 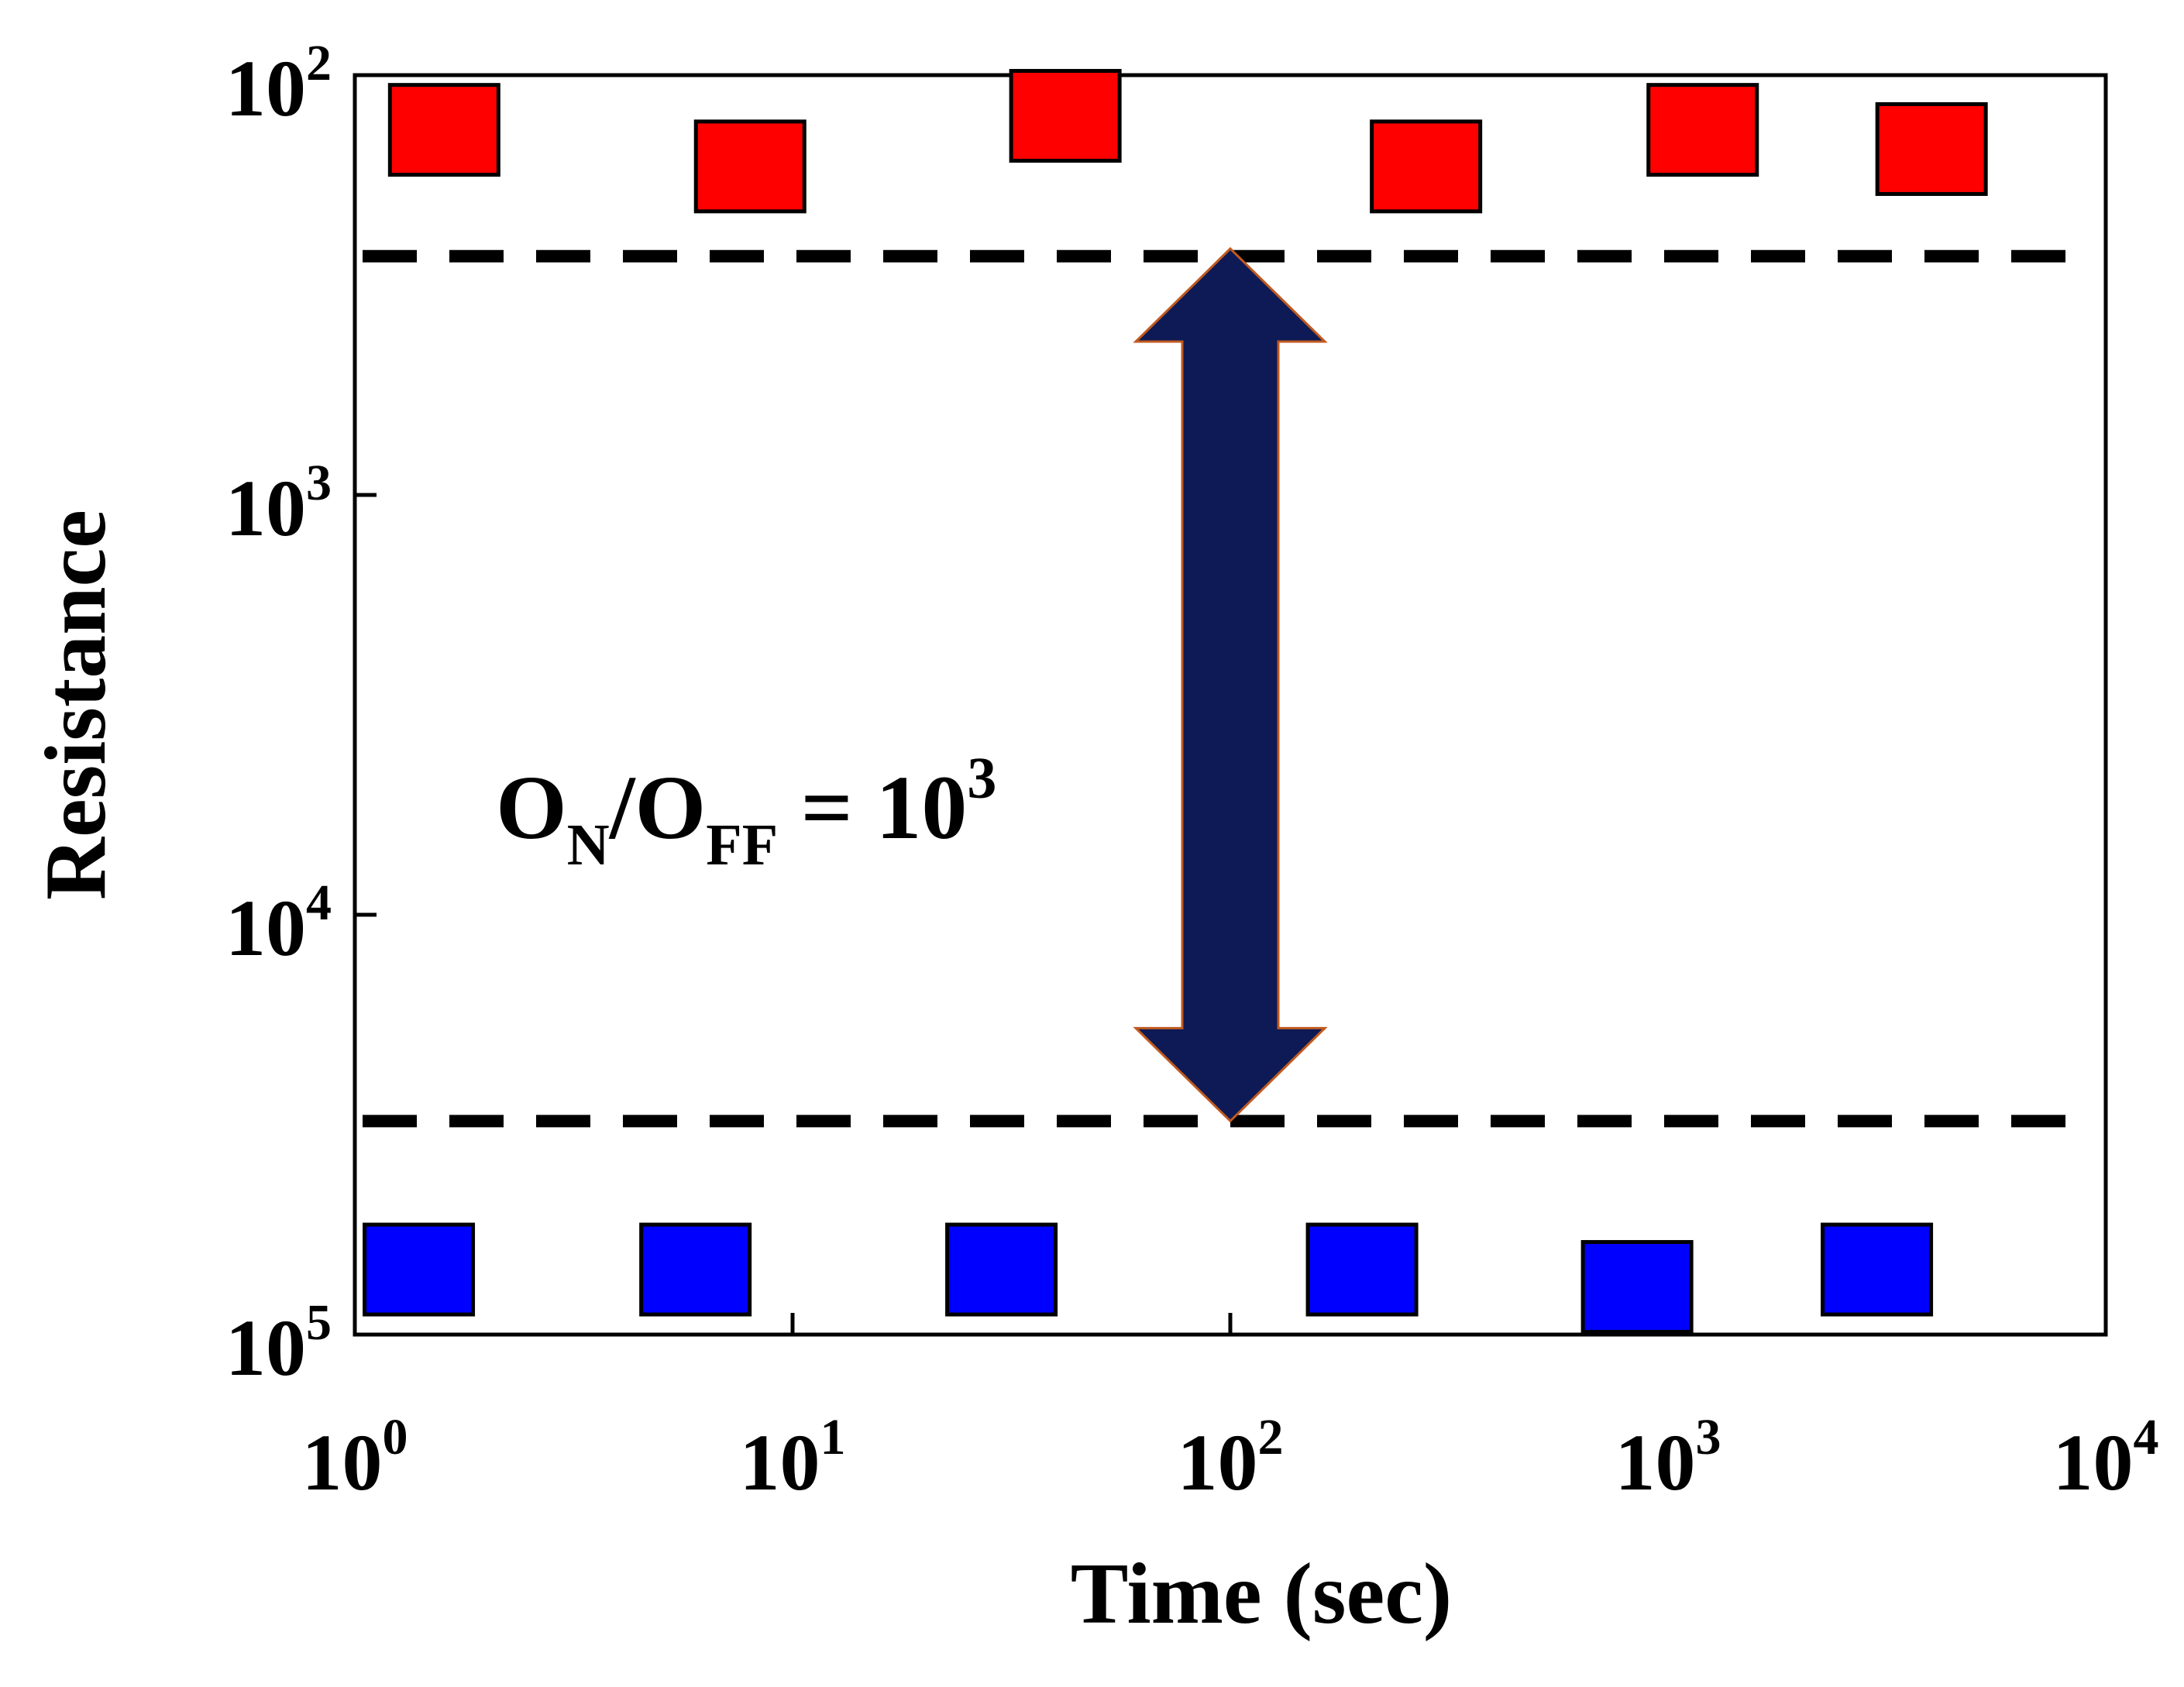 What do you see at coordinates (319, 1322) in the screenshot?
I see `y-tick-exponent: 5` at bounding box center [319, 1322].